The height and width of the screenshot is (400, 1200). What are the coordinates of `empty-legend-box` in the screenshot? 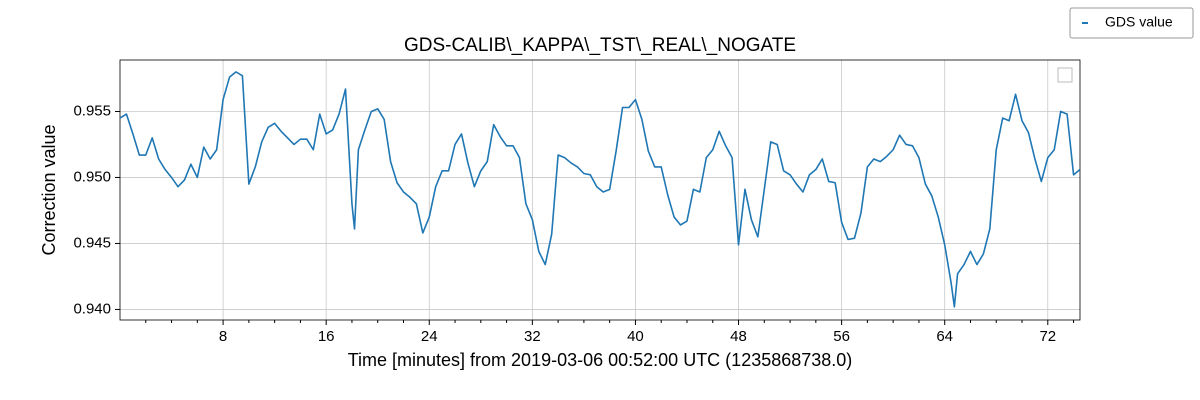 It's located at (1065, 75).